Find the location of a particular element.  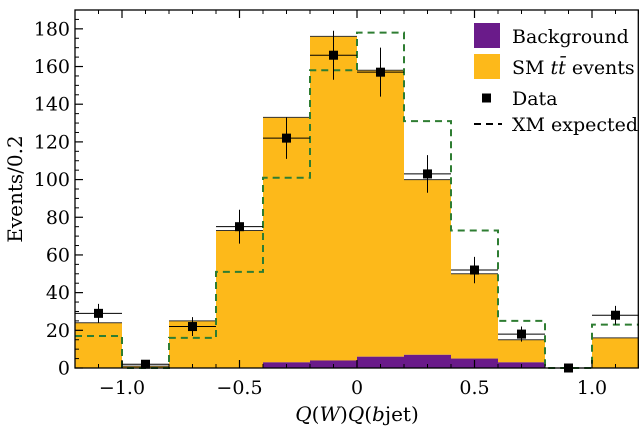

legend-label: Data is located at coordinates (535, 99).